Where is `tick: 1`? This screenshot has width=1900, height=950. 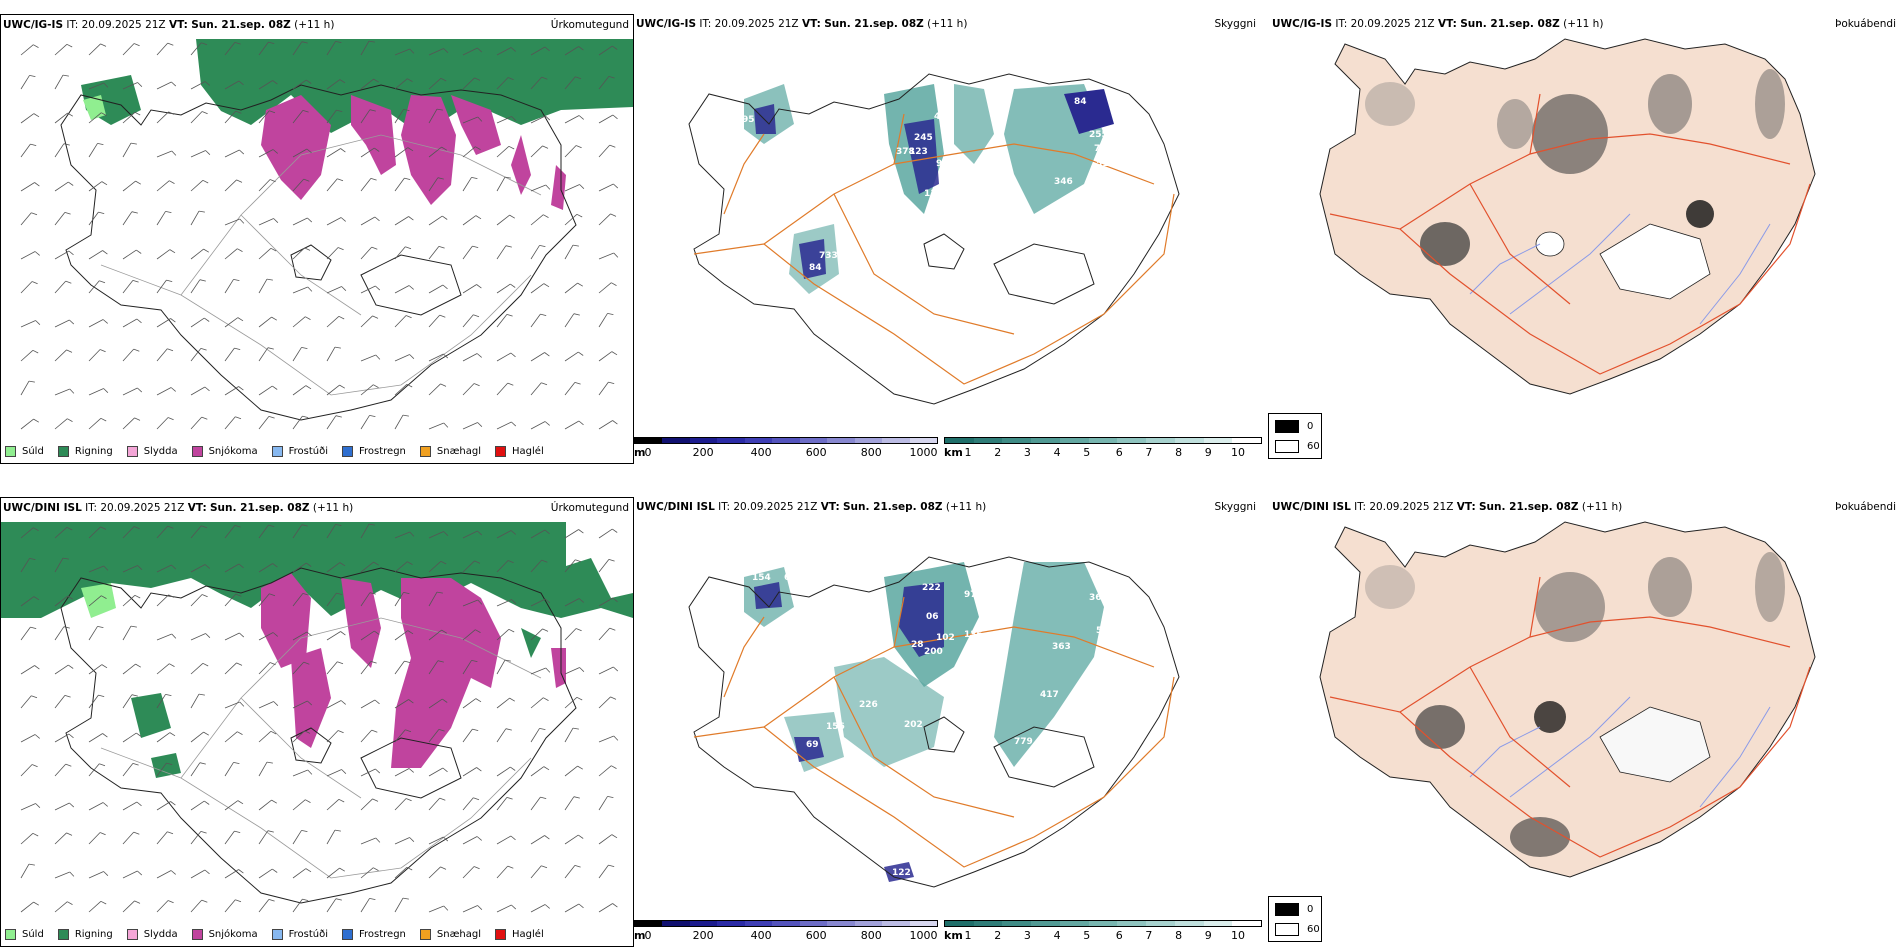
tick: 1 is located at coordinates (968, 452).